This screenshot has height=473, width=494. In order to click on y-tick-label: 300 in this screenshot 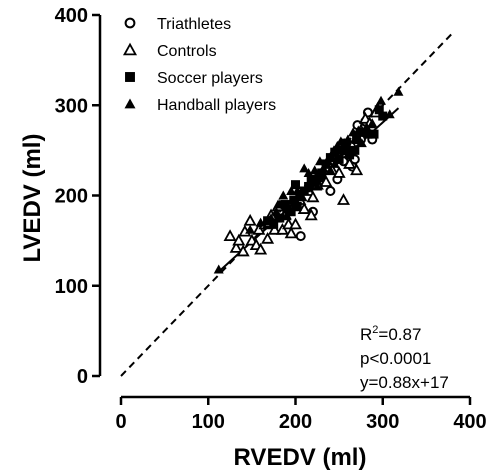, I will do `click(71, 106)`.